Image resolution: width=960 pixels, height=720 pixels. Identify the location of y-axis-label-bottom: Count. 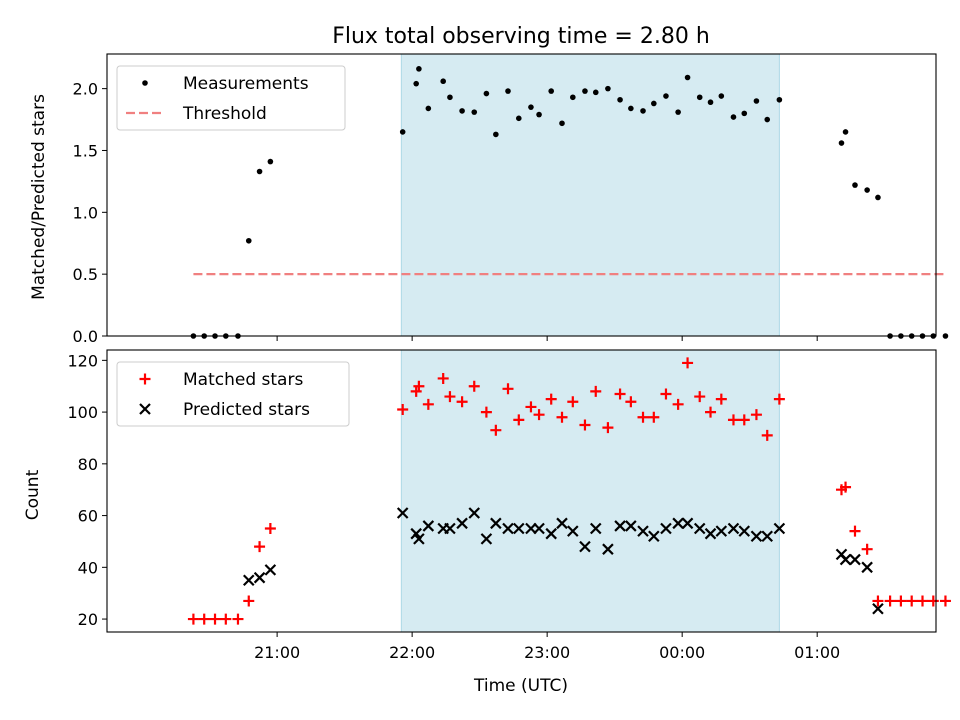
(33, 494).